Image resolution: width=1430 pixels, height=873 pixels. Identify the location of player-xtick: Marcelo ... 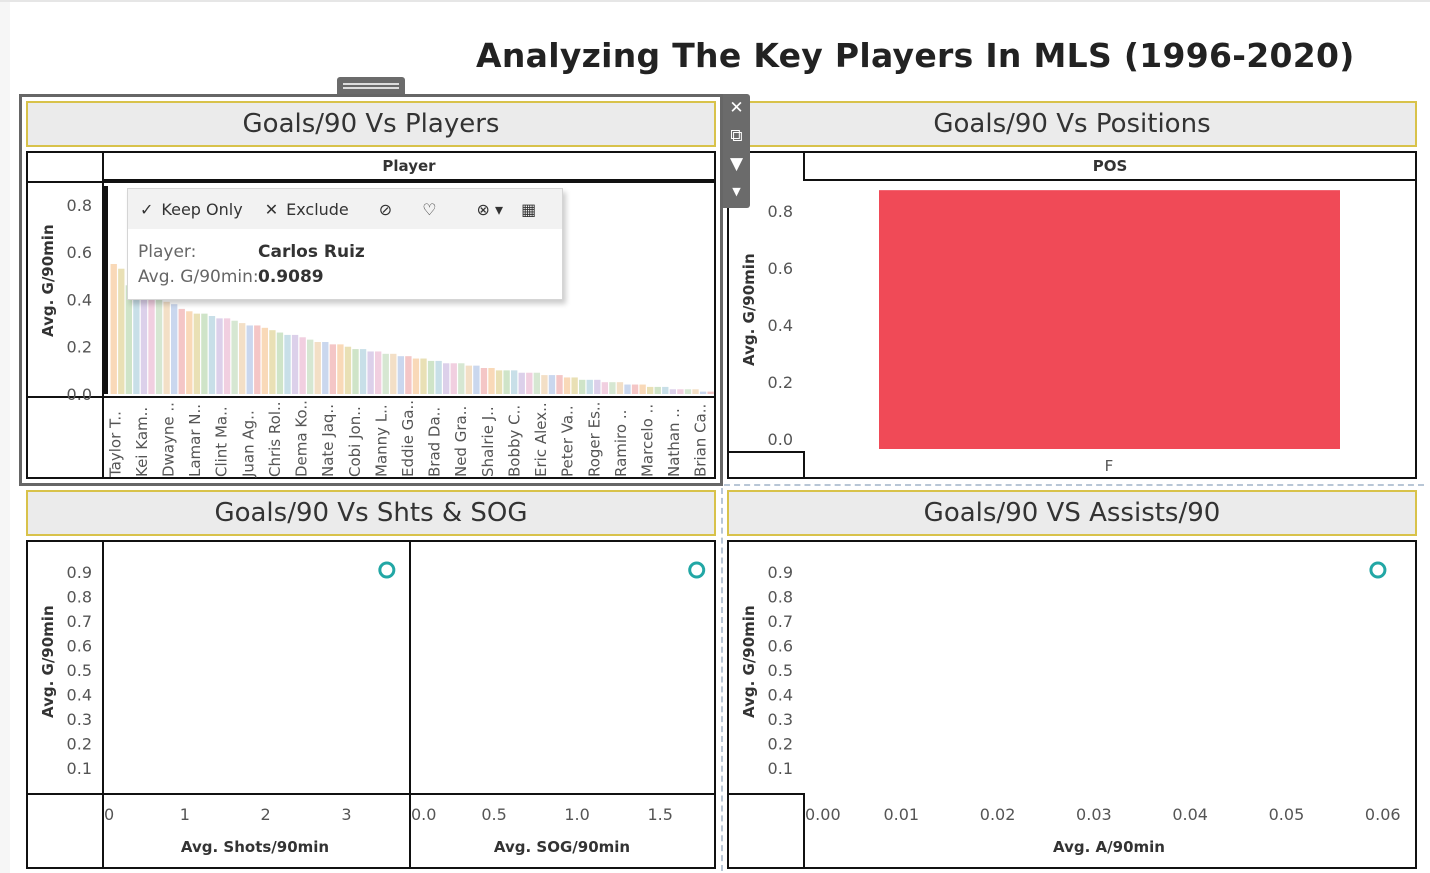
(647, 440).